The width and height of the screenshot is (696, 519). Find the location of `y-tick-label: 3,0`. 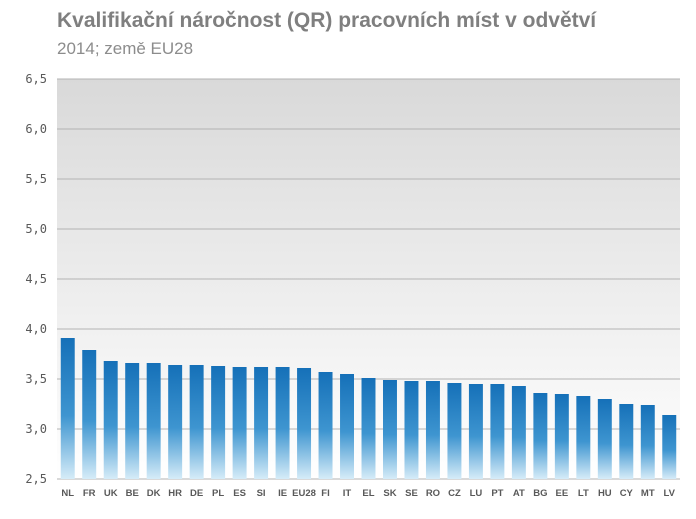

y-tick-label: 3,0 is located at coordinates (36, 429).